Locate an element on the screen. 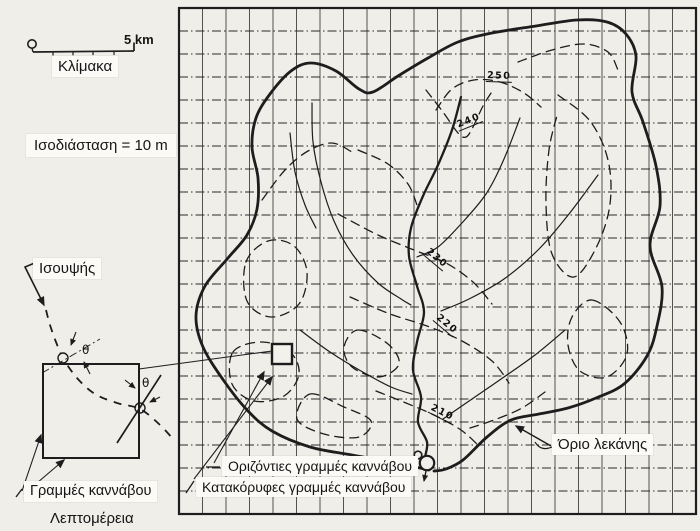 This screenshot has height=531, width=700. detail-inset is located at coordinates (95, 403).